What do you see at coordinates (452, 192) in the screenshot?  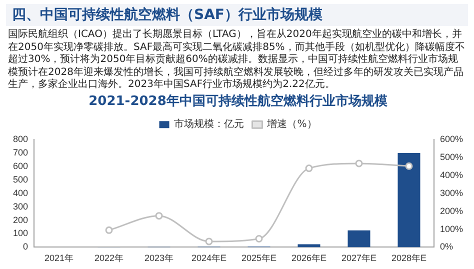 I see `y2-tick-label: 300%` at bounding box center [452, 192].